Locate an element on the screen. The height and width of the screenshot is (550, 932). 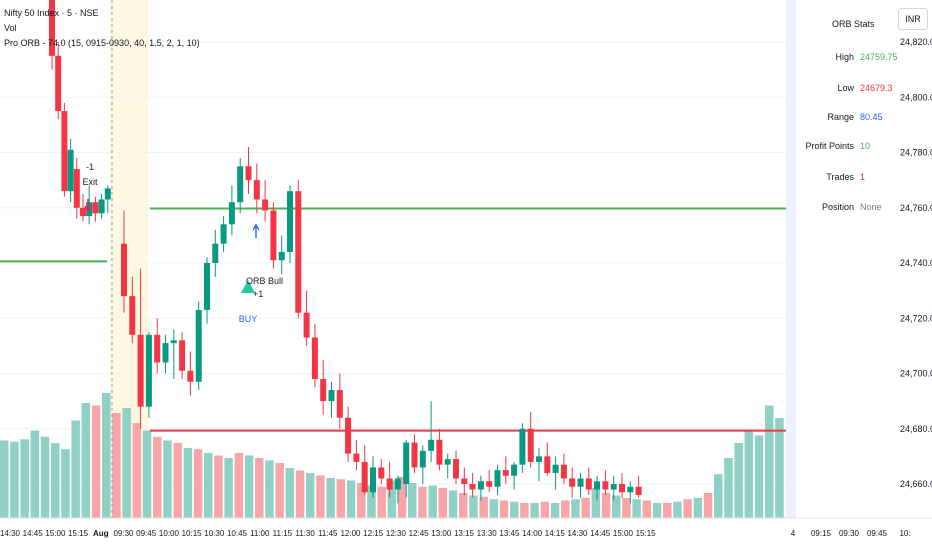
x-tick-label: 09:30 is located at coordinates (123, 533).